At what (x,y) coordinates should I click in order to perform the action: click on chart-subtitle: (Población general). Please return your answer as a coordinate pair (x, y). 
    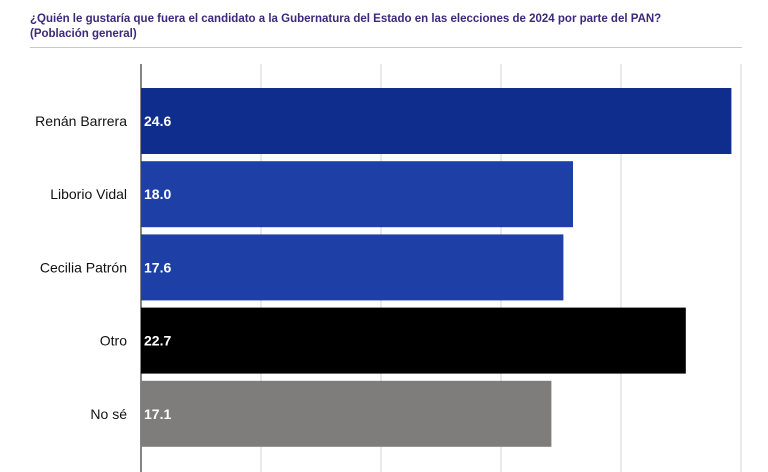
    Looking at the image, I should click on (83, 34).